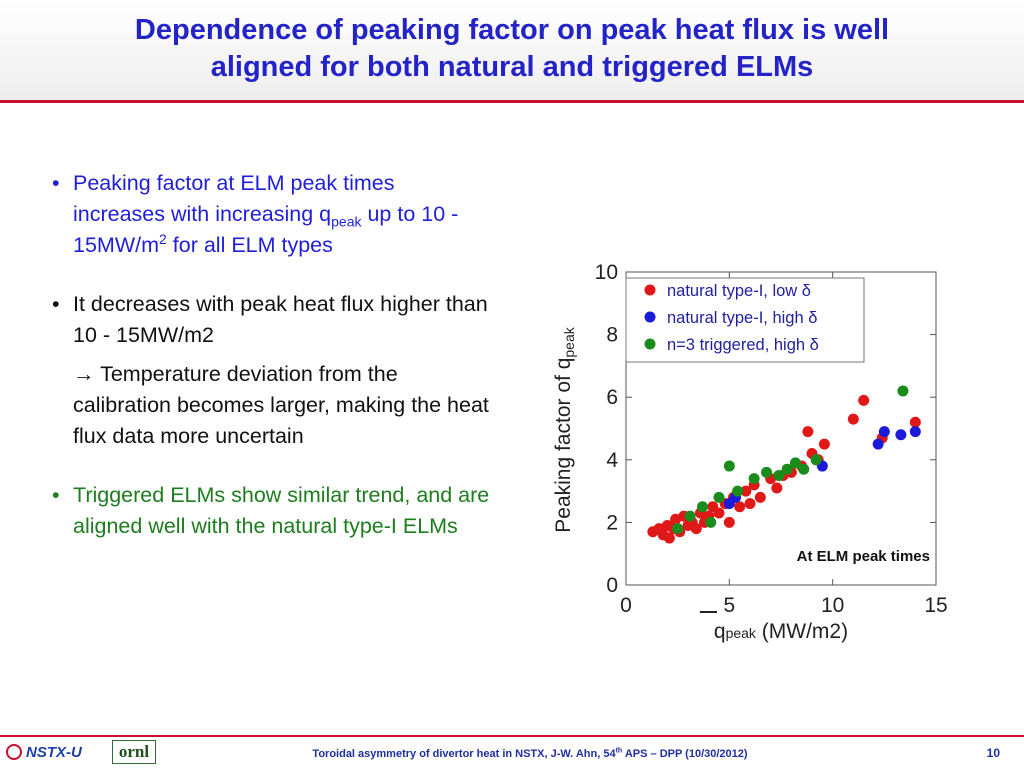 The height and width of the screenshot is (768, 1024). What do you see at coordinates (134, 752) in the screenshot?
I see `ornl-logo: ornl` at bounding box center [134, 752].